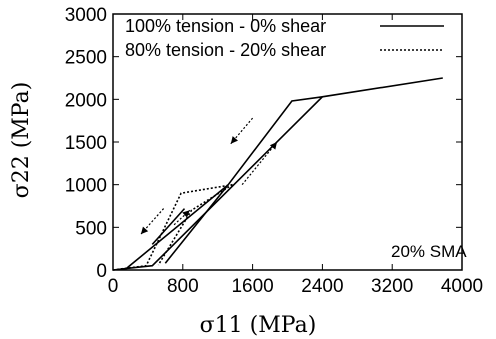  What do you see at coordinates (209, 176) in the screenshot?
I see `arrows` at bounding box center [209, 176].